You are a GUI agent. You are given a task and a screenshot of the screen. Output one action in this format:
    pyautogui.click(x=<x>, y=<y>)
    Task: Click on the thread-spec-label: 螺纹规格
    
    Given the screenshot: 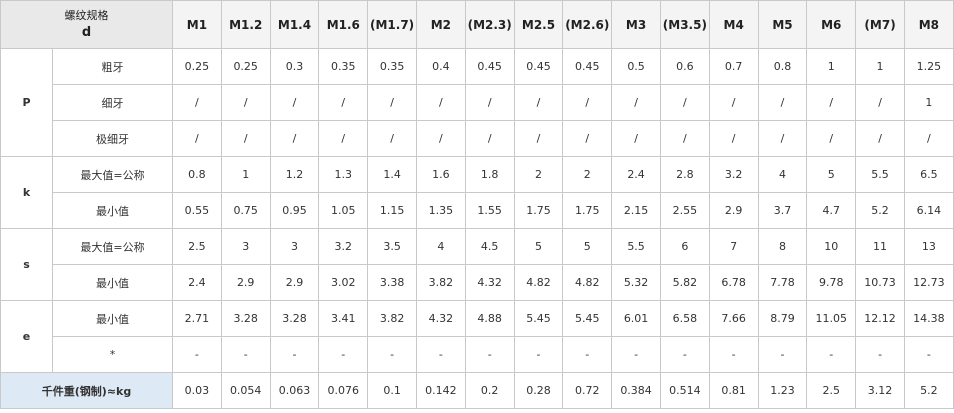 What is the action you would take?
    pyautogui.click(x=86, y=15)
    